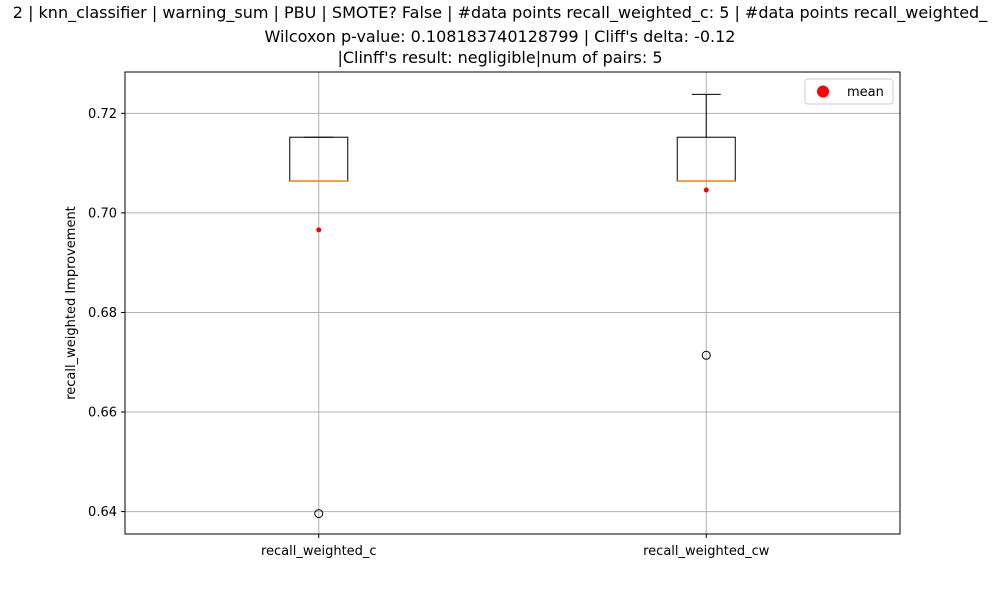 This screenshot has height=600, width=1000. What do you see at coordinates (102, 512) in the screenshot?
I see `y-tick-label: 0.64` at bounding box center [102, 512].